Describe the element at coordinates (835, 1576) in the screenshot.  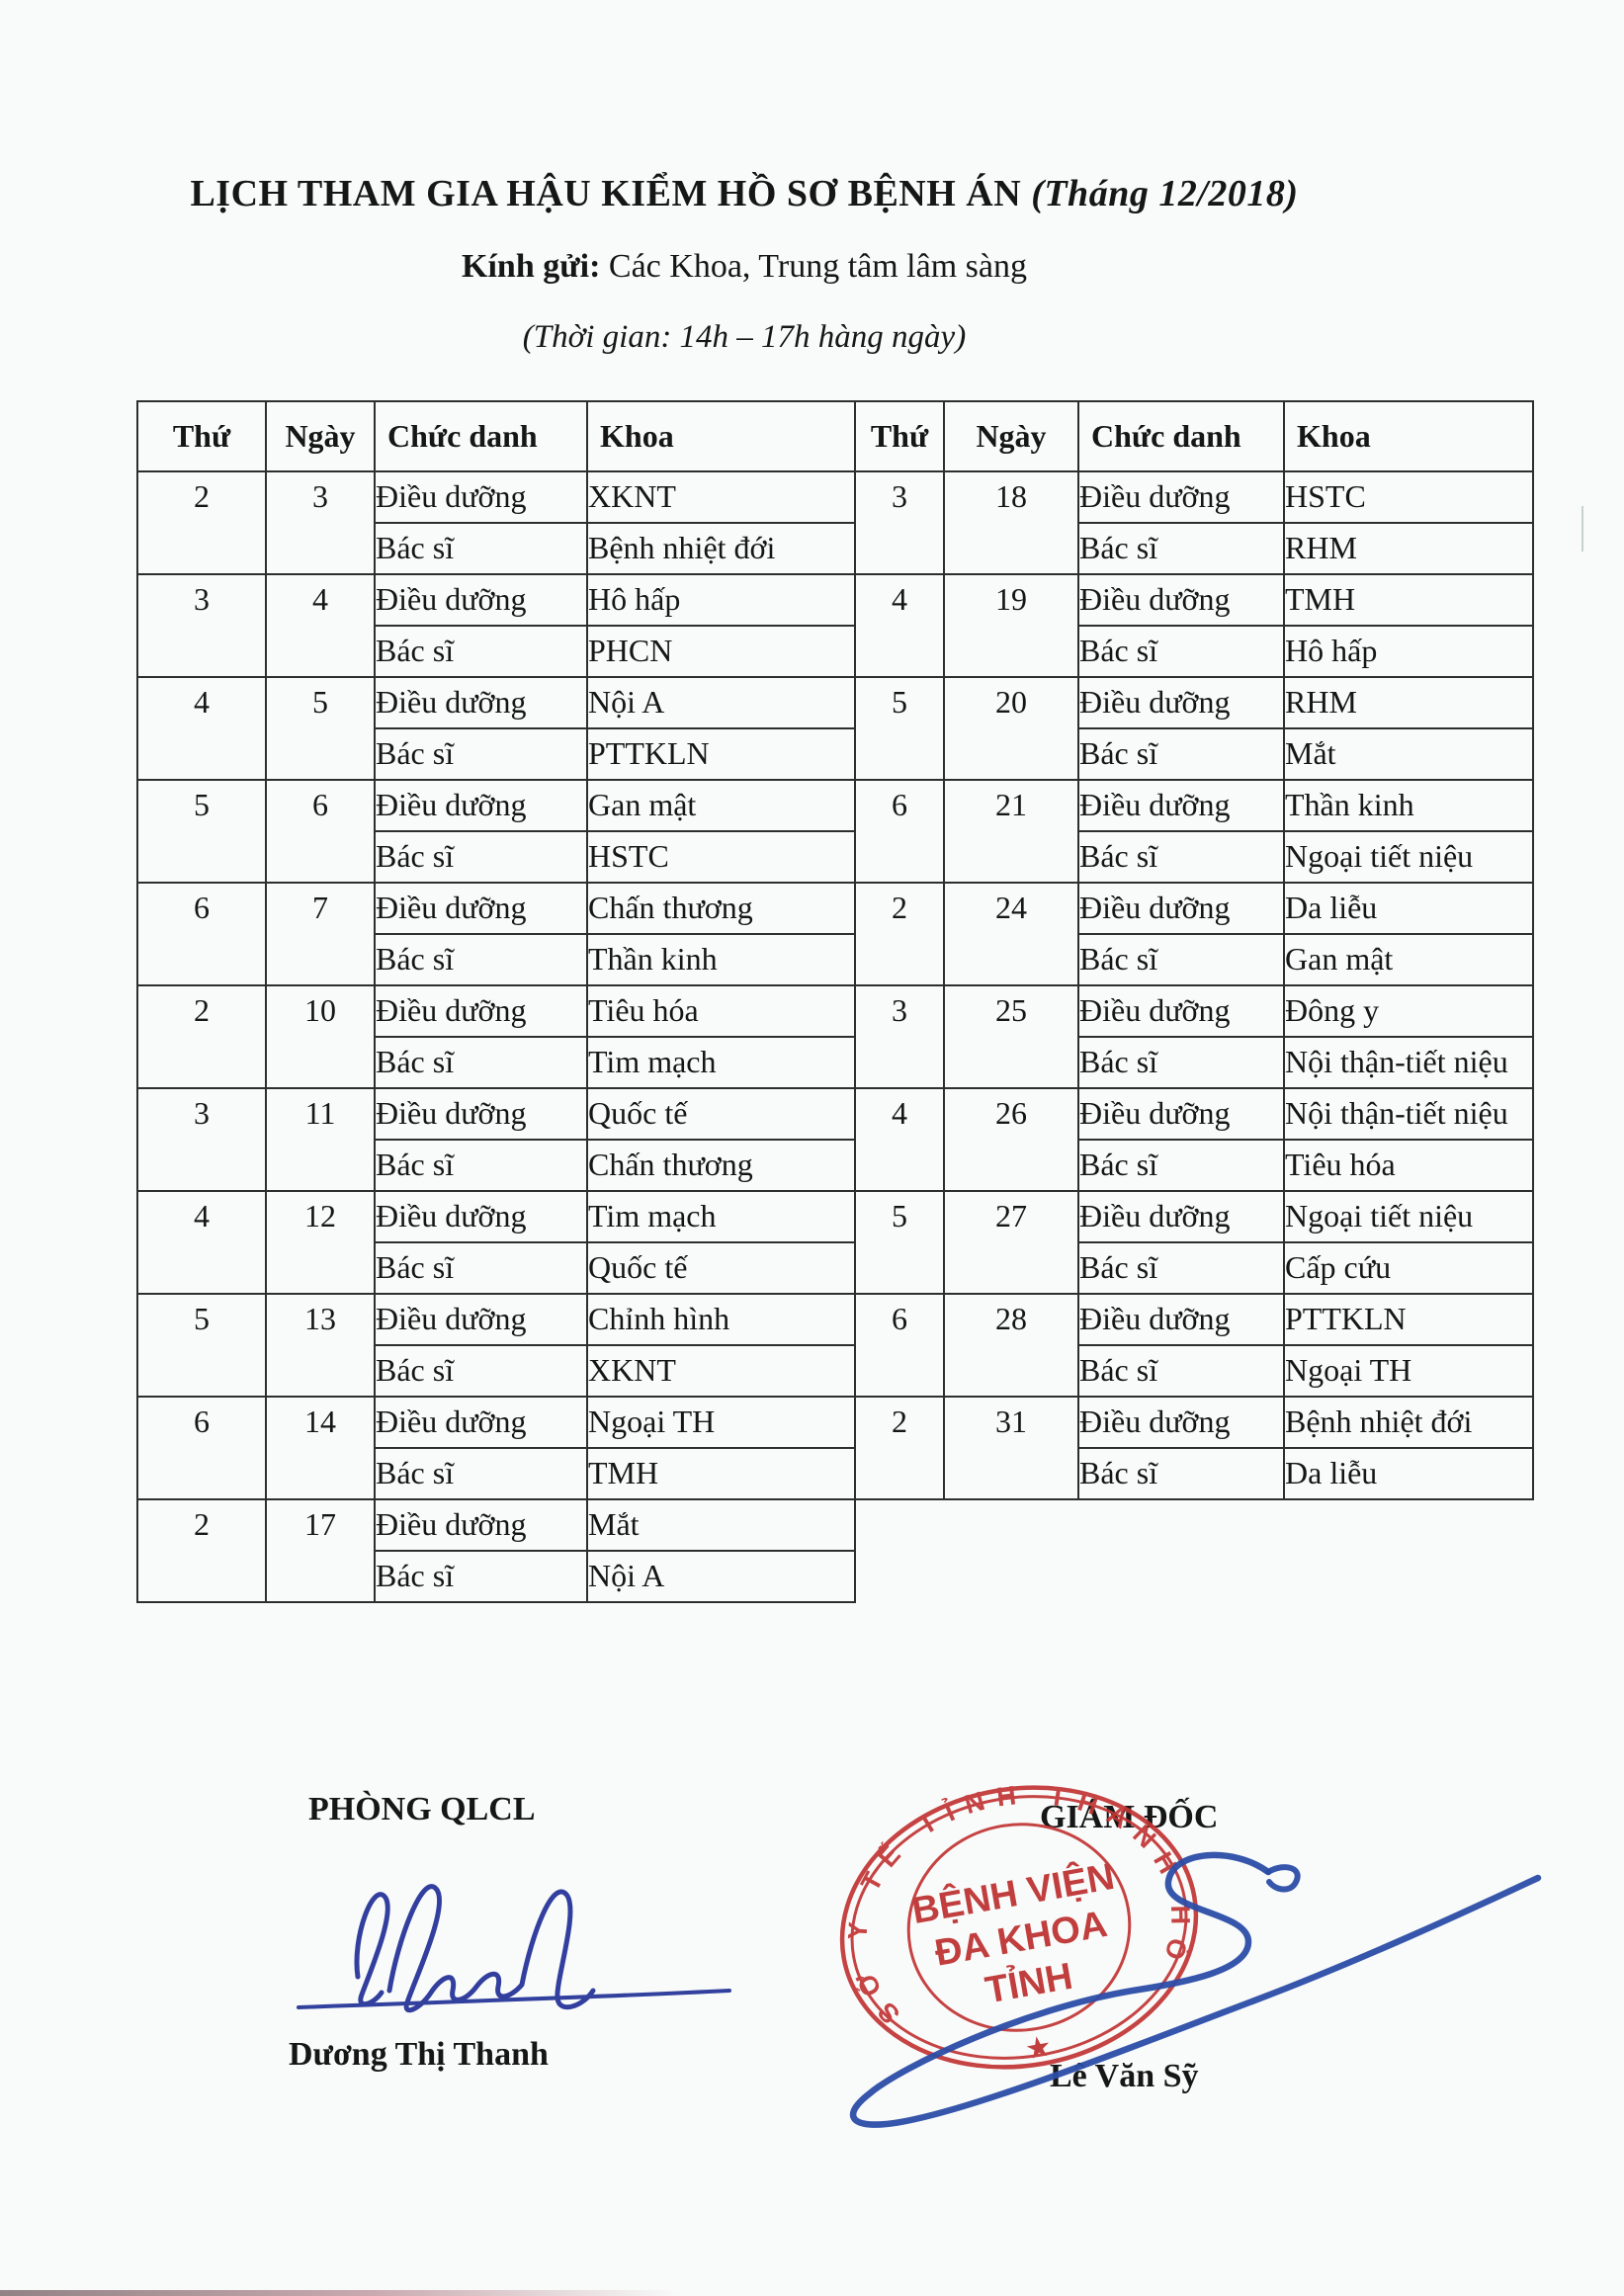
I see `table-row: Bác sĩ Nội A` at that location.